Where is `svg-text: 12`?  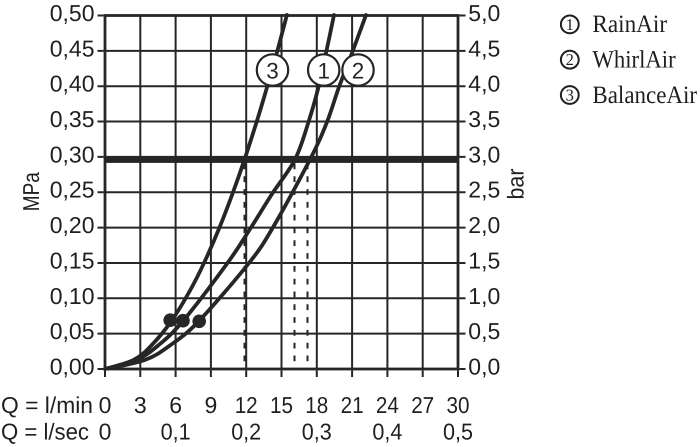
svg-text: 12 is located at coordinates (246, 405).